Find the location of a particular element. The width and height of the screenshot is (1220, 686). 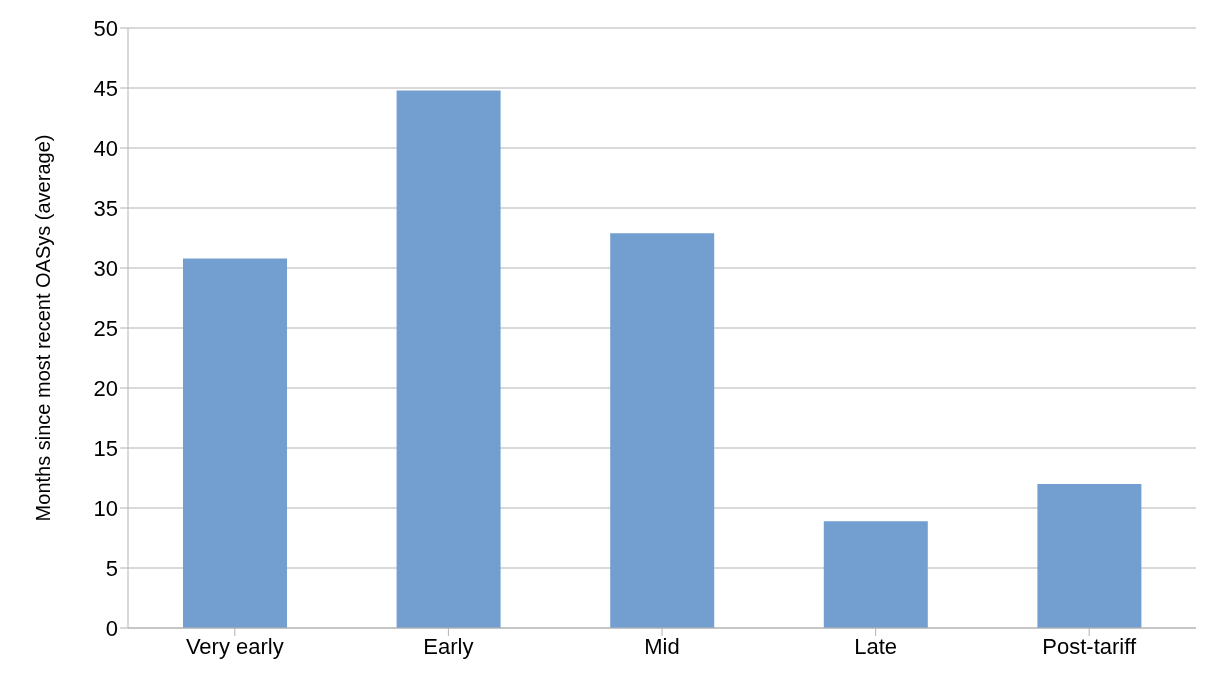

y-tick-label: 5 is located at coordinates (111, 568).